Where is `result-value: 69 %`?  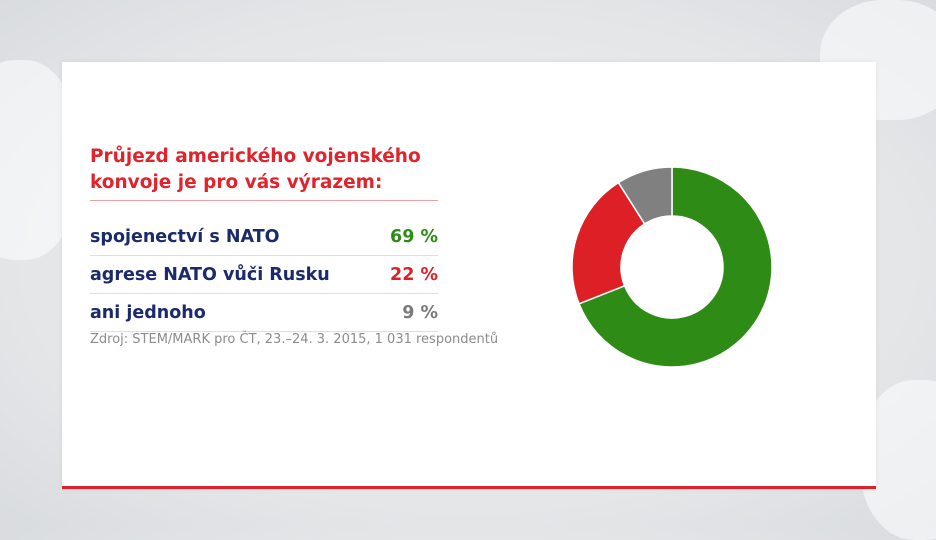 result-value: 69 % is located at coordinates (414, 236).